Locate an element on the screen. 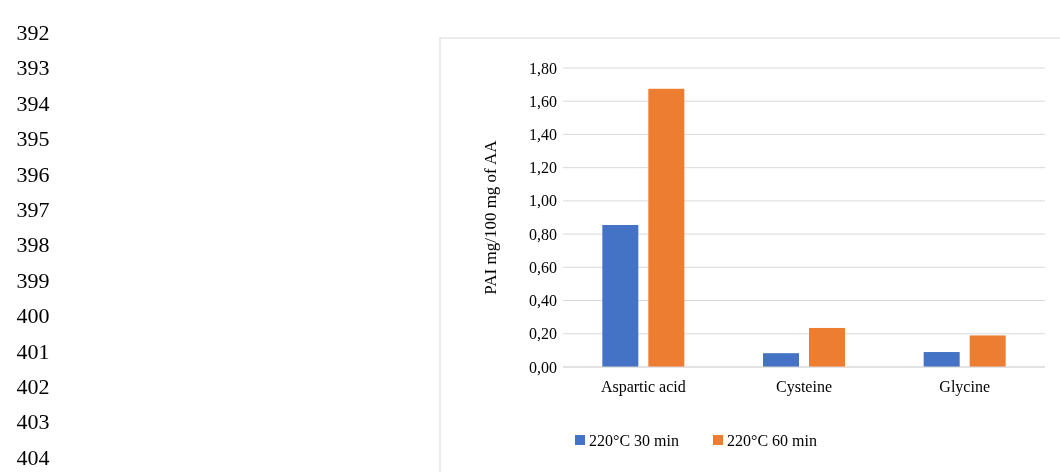  y-tick-label: 0,40 is located at coordinates (543, 301).